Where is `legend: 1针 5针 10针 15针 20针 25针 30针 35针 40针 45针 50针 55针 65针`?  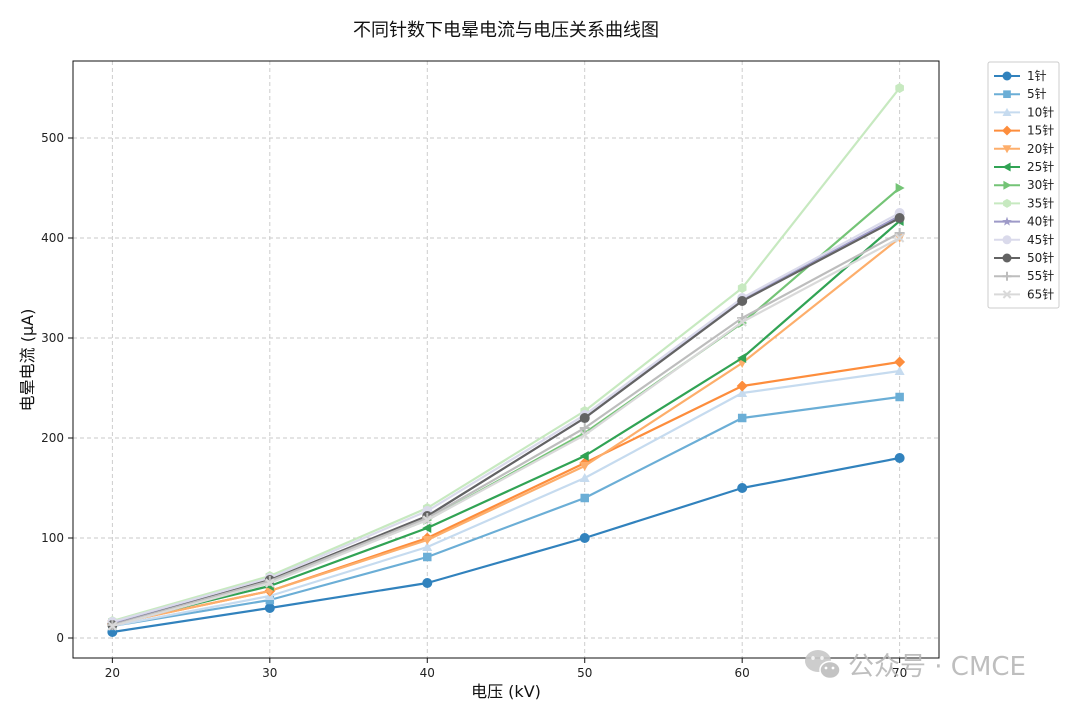 legend: 1针 5针 10针 15针 20针 25针 30针 35针 40针 45针 50针 55针 65针 is located at coordinates (1023, 185).